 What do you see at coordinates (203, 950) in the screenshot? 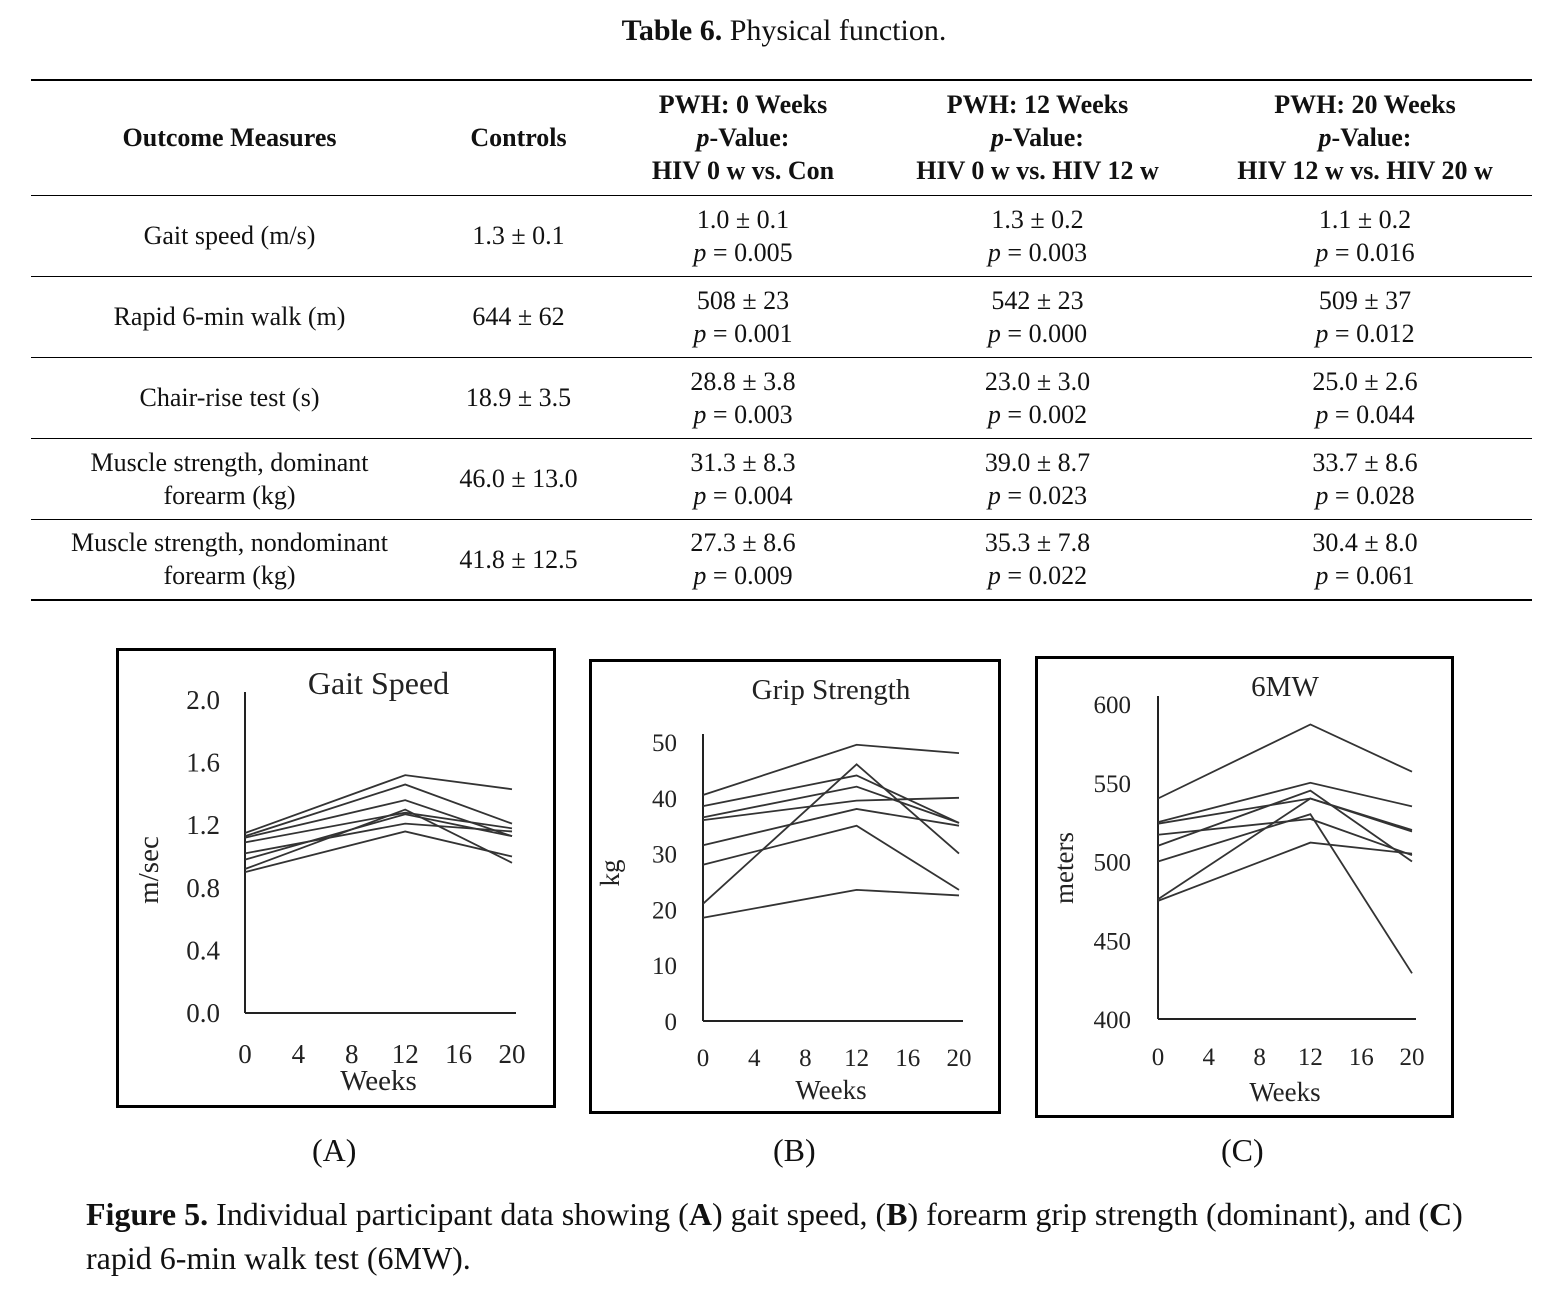
I see `y-tick-label: 0.4` at bounding box center [203, 950].